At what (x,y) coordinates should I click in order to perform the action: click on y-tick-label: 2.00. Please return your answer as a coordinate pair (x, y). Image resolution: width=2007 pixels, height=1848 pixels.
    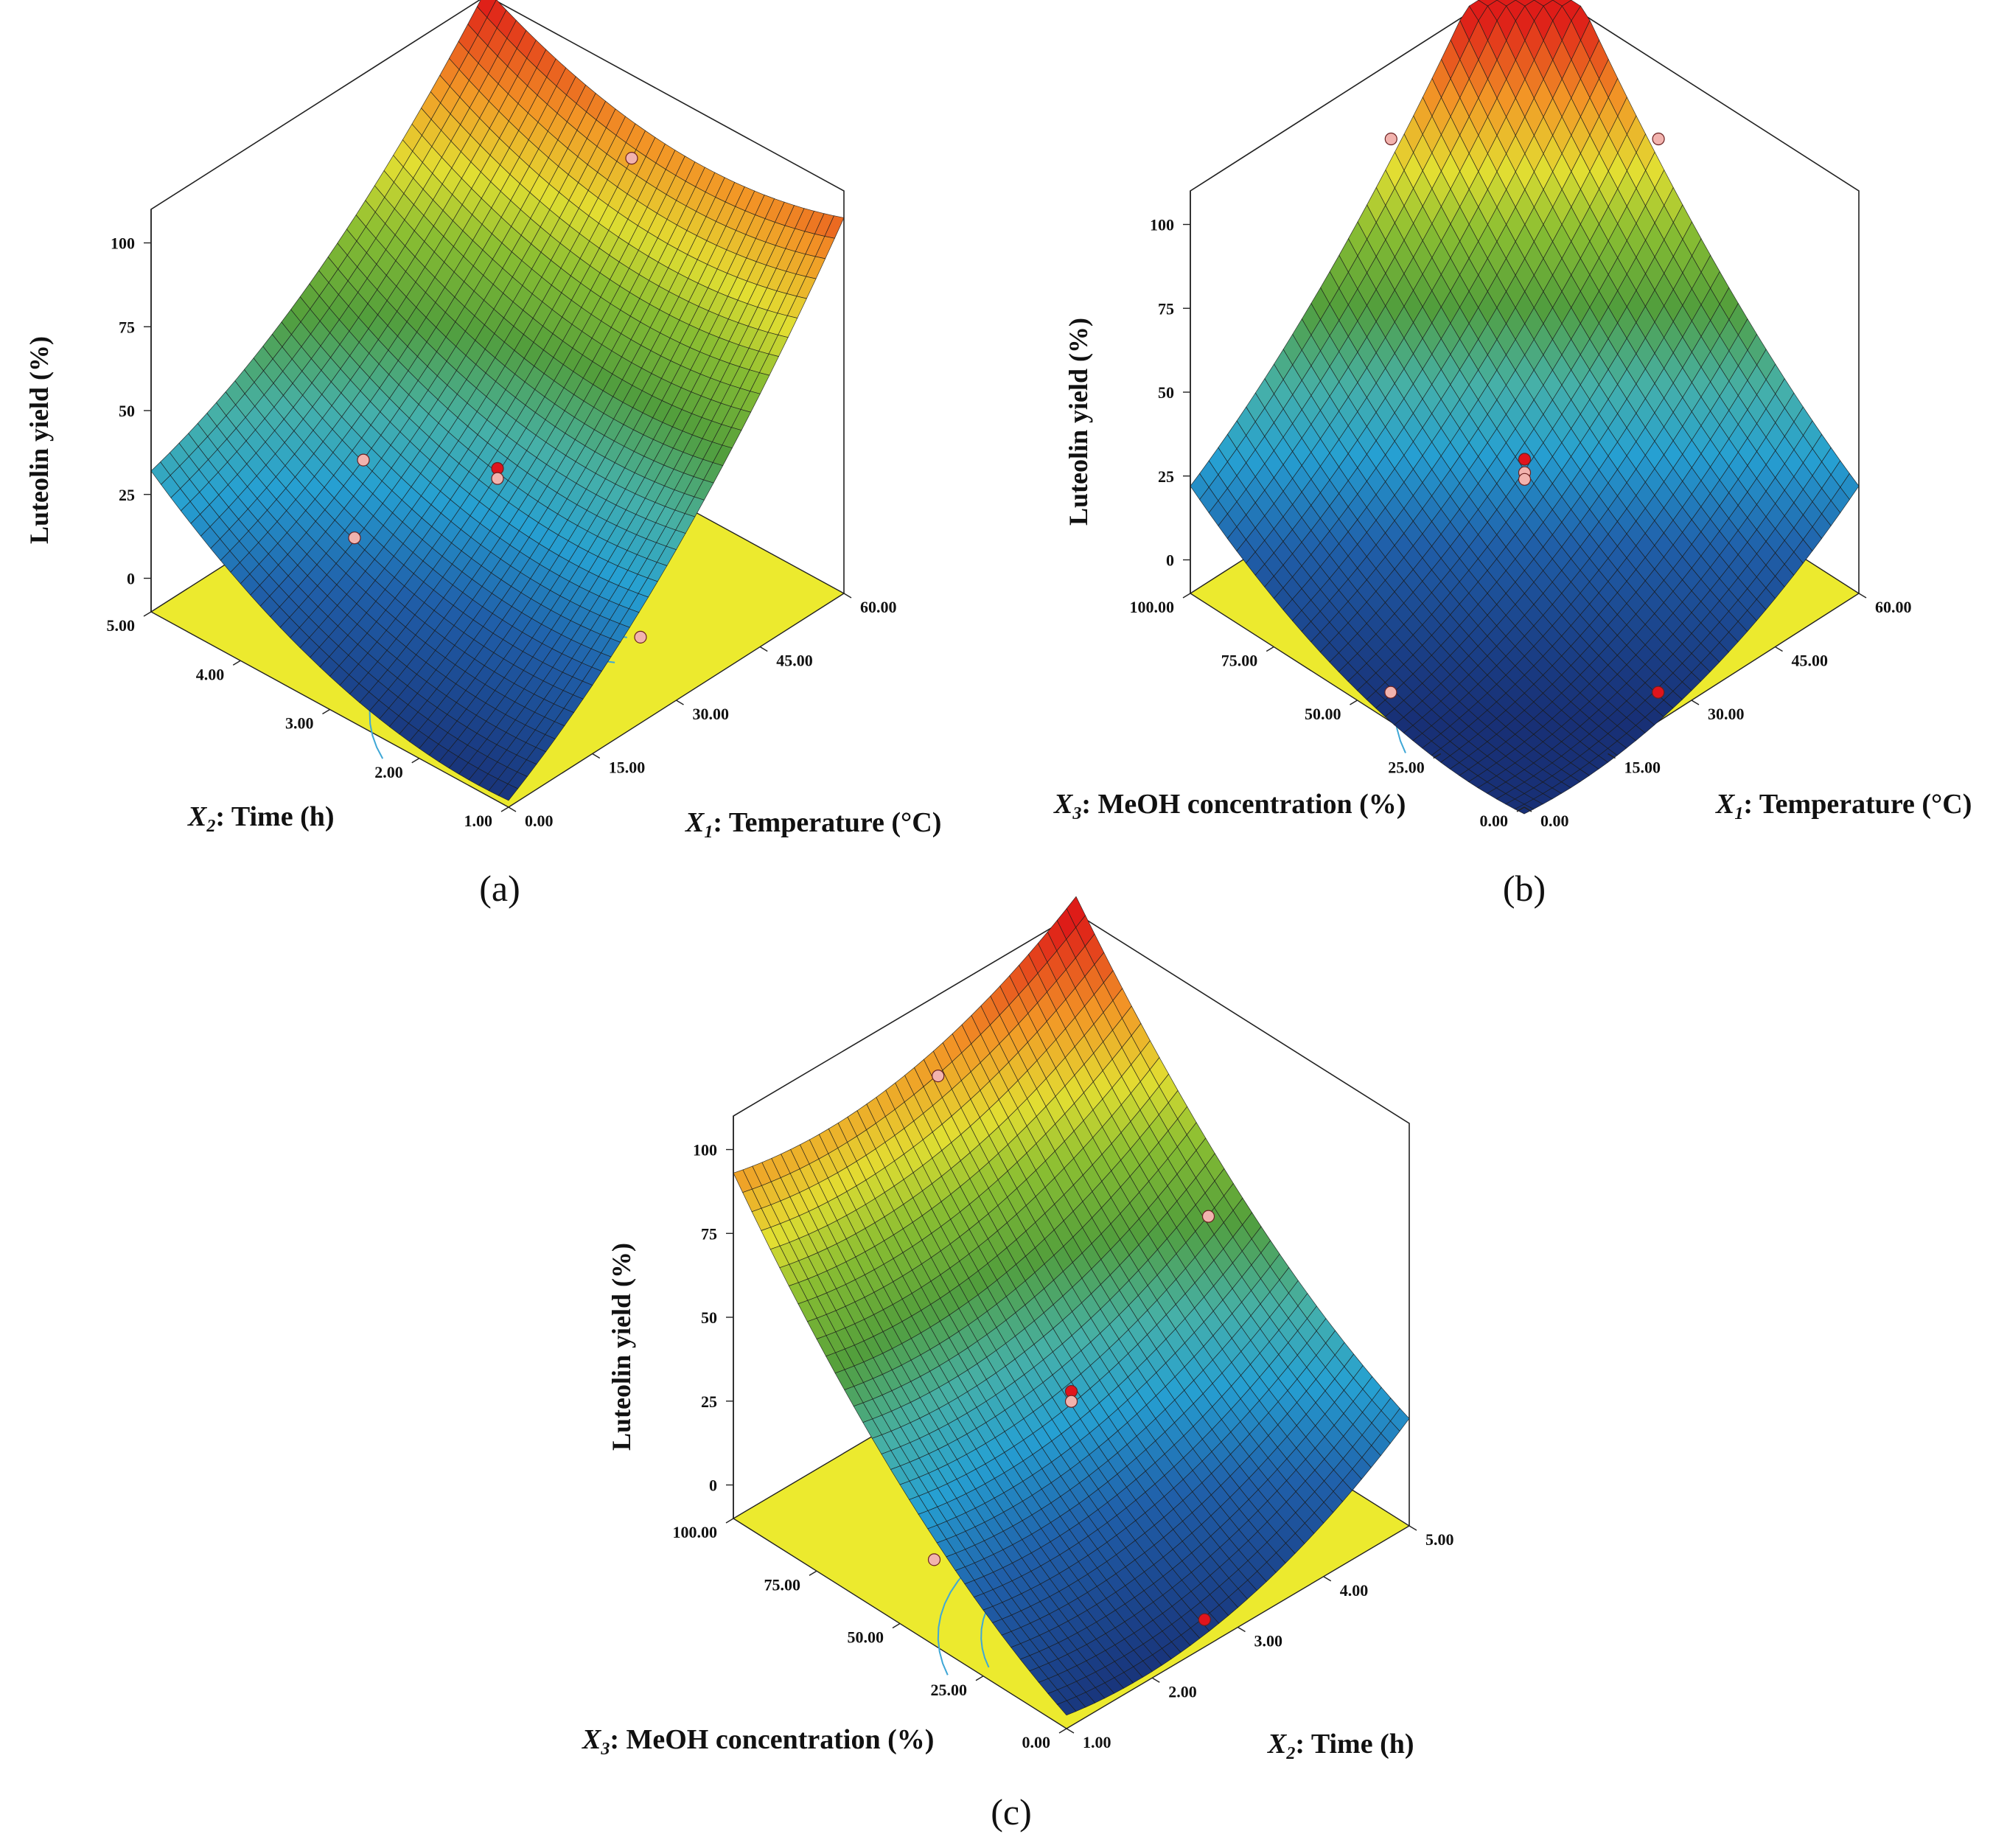
    Looking at the image, I should click on (388, 772).